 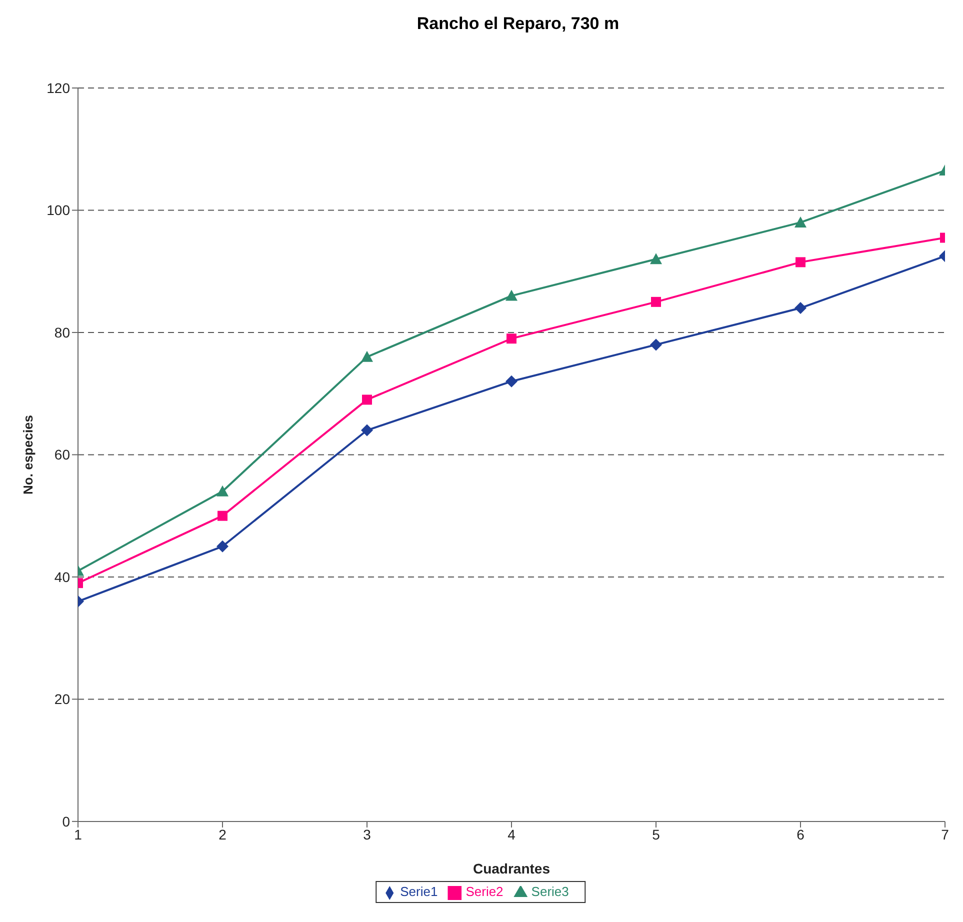 I want to click on x-axis-title: Cuadrantes, so click(x=511, y=868).